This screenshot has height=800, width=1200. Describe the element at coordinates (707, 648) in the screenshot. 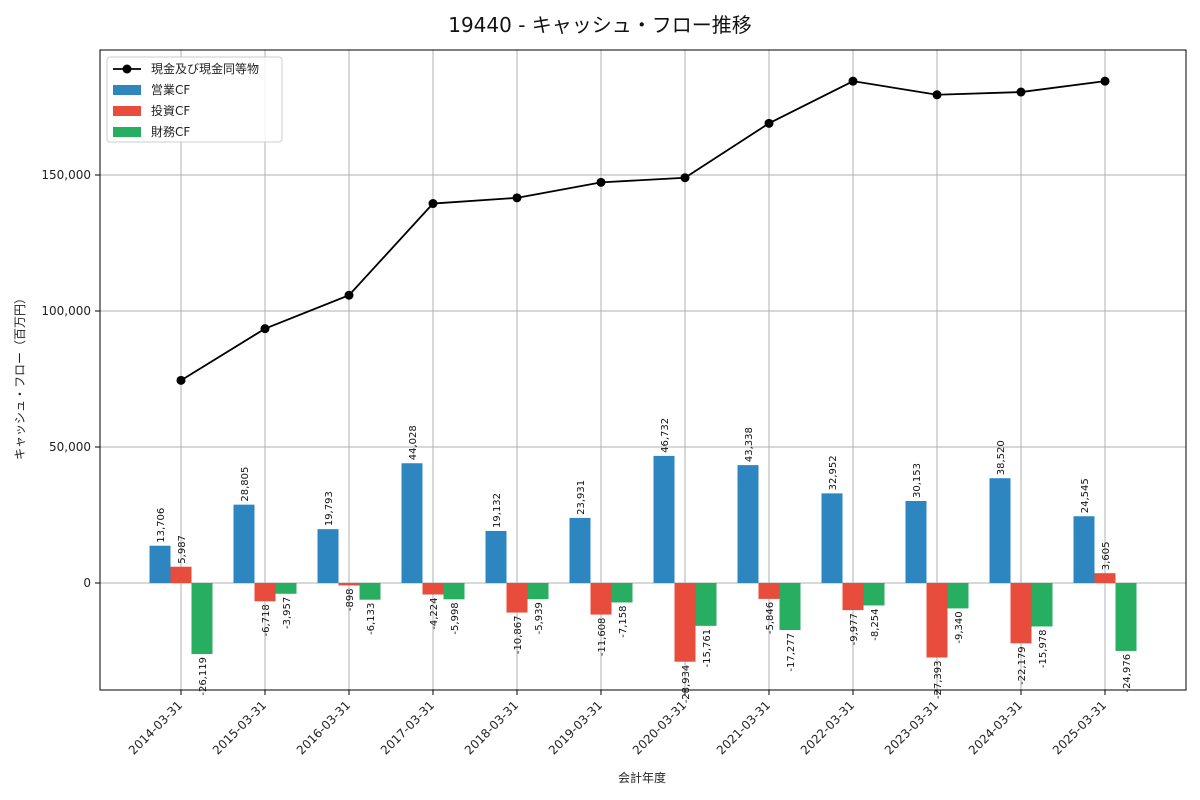

I see `bar-value-label: -15,761` at that location.